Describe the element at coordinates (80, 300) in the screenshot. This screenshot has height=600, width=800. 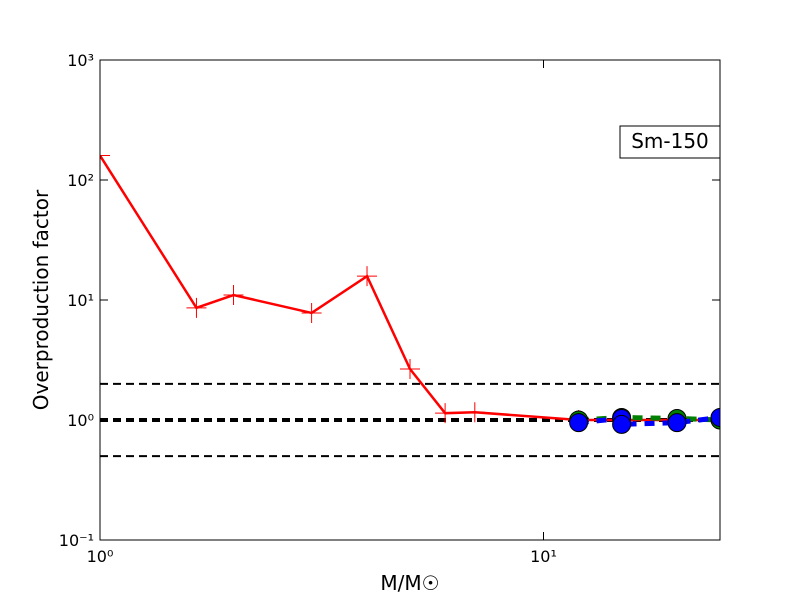
I see `y-tick-label: 10¹` at that location.